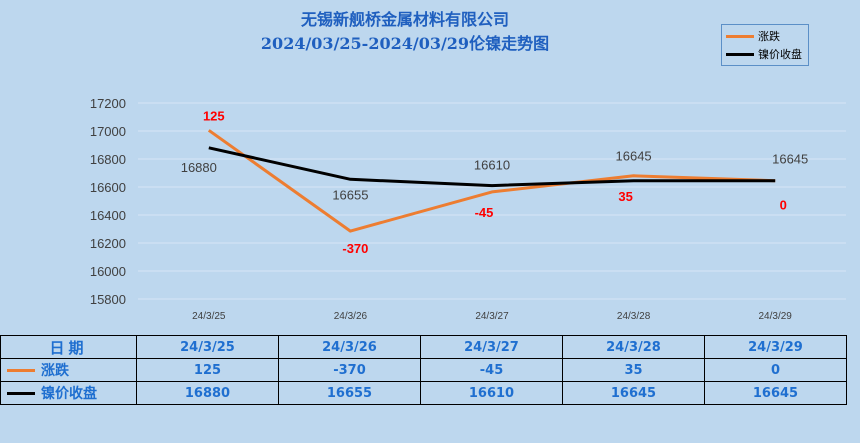 Image resolution: width=860 pixels, height=443 pixels. What do you see at coordinates (633, 370) in the screenshot?
I see `table-cell: 35` at bounding box center [633, 370].